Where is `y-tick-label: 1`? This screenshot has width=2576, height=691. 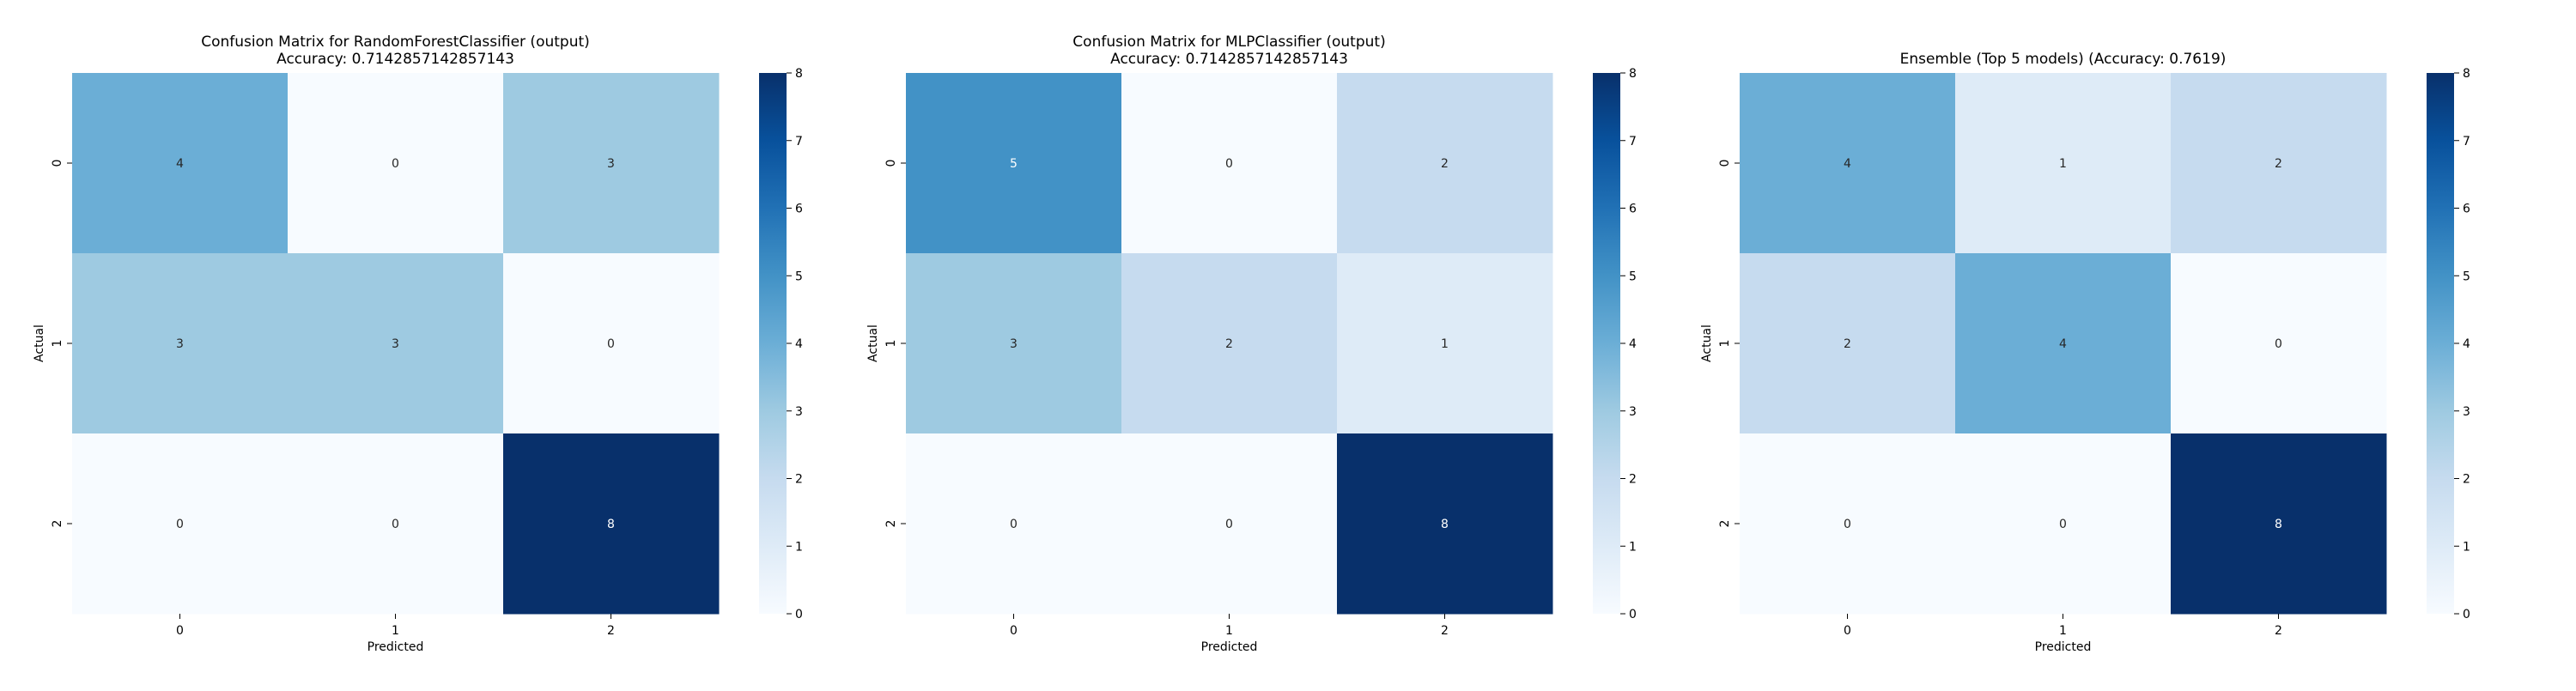
y-tick-label: 1 is located at coordinates (1725, 344).